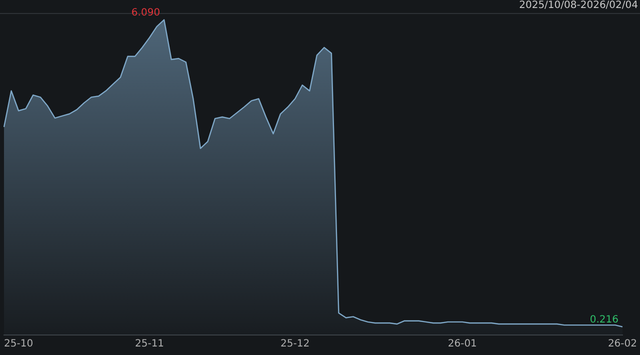 The width and height of the screenshot is (640, 355). What do you see at coordinates (604, 320) in the screenshot?
I see `data-label: 0.216` at bounding box center [604, 320].